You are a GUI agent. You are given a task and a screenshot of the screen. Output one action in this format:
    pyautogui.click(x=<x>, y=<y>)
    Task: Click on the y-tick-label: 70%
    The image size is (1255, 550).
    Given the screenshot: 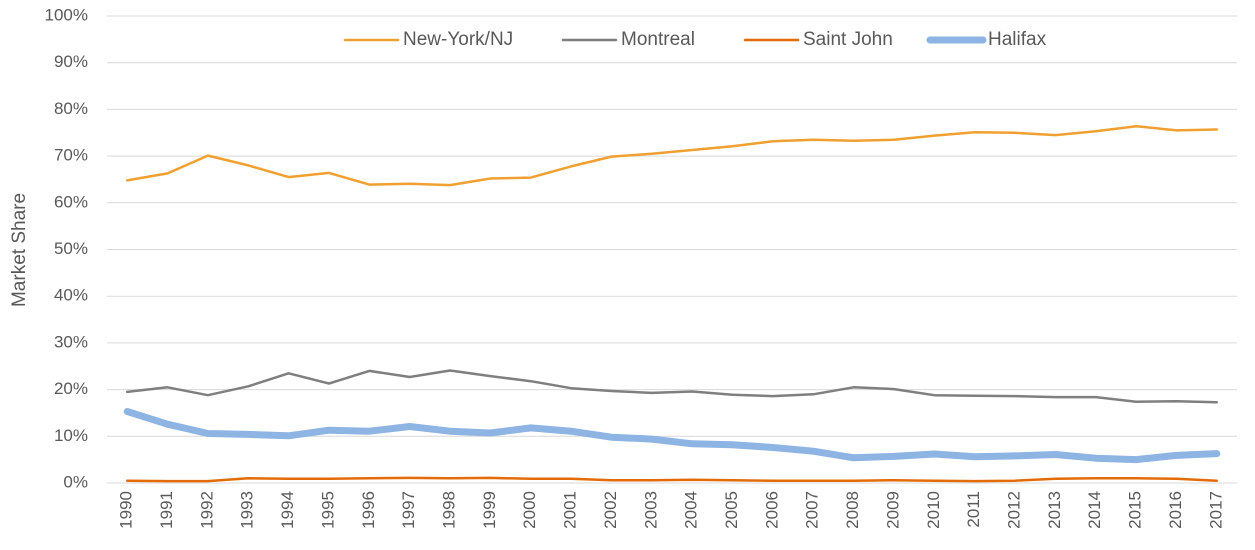 What is the action you would take?
    pyautogui.click(x=71, y=155)
    